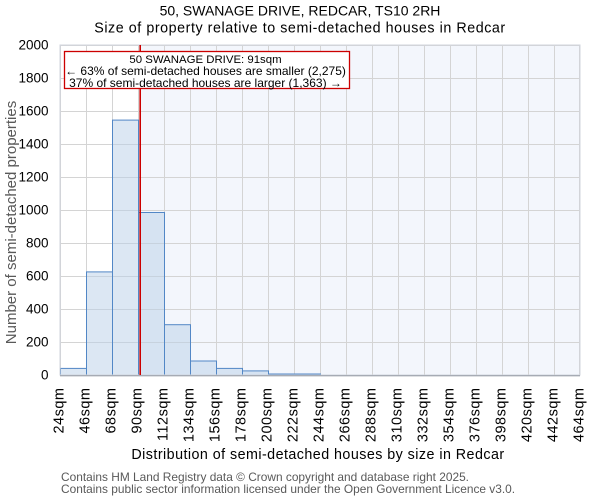 The width and height of the screenshot is (600, 500). Describe the element at coordinates (450, 415) in the screenshot. I see `svg-text: 354sqm` at that location.